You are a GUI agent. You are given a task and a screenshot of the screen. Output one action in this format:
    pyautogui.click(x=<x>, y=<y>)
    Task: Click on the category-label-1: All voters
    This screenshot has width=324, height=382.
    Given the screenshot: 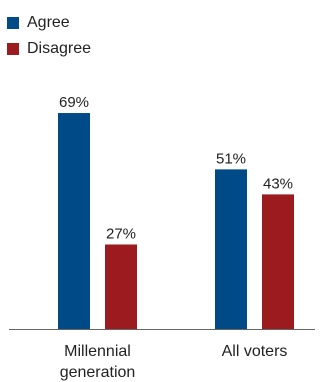 What is the action you would take?
    pyautogui.click(x=255, y=351)
    